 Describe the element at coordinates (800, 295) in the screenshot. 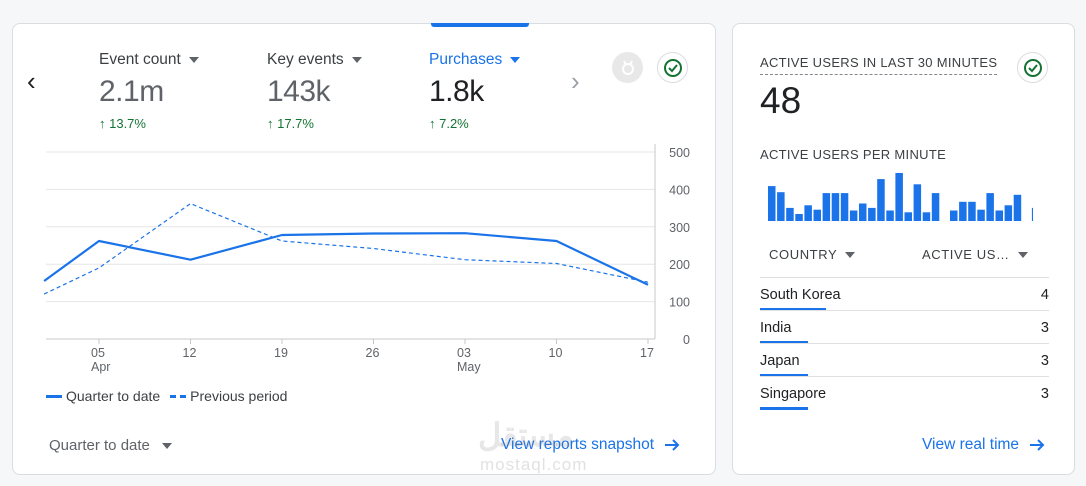

I see `country-name: South Korea` at that location.